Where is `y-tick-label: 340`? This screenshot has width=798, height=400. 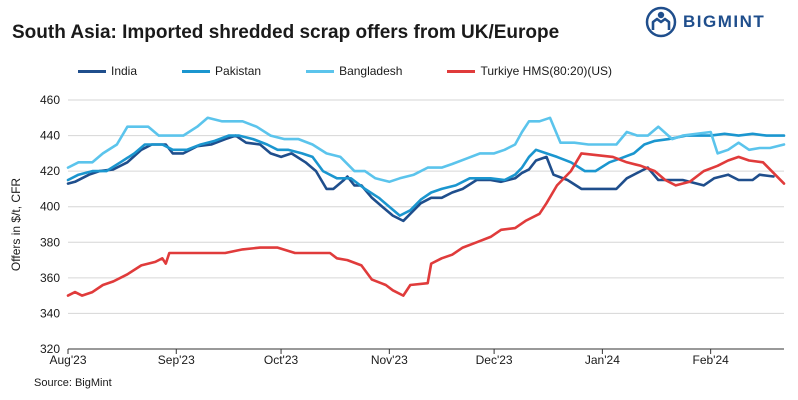
y-tick-label: 340 is located at coordinates (50, 313).